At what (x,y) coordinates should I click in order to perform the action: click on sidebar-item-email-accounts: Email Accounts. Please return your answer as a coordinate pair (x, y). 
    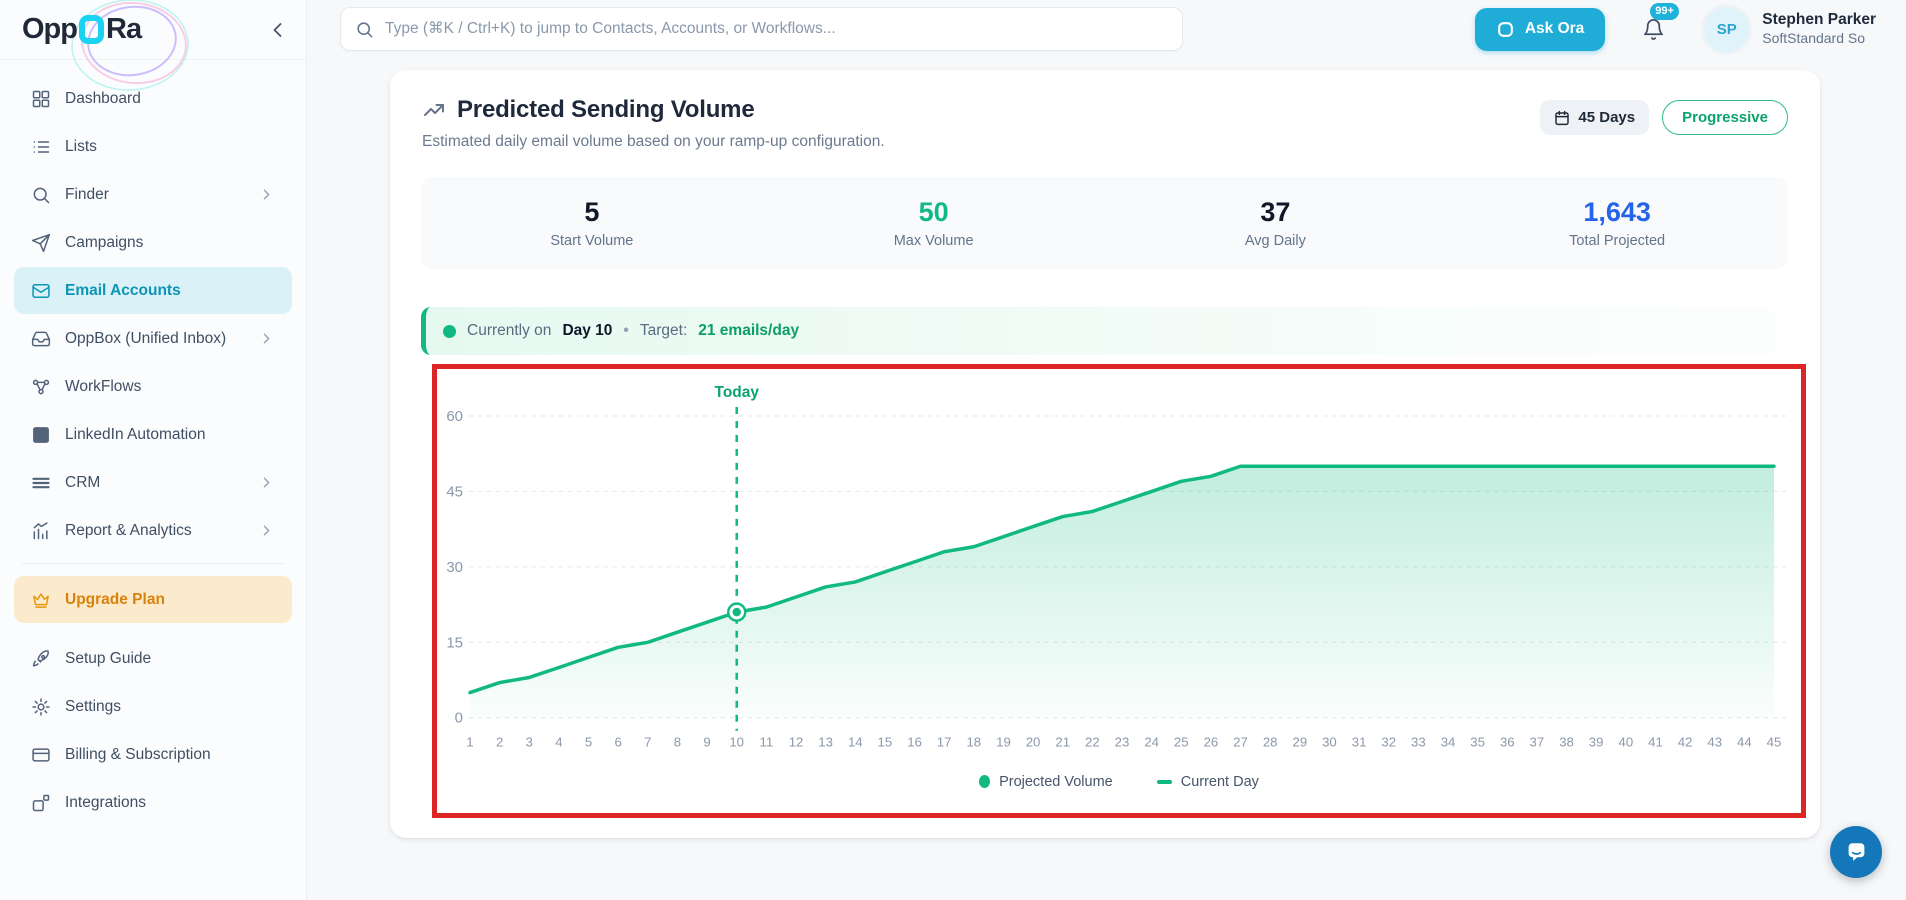
    Looking at the image, I should click on (153, 290).